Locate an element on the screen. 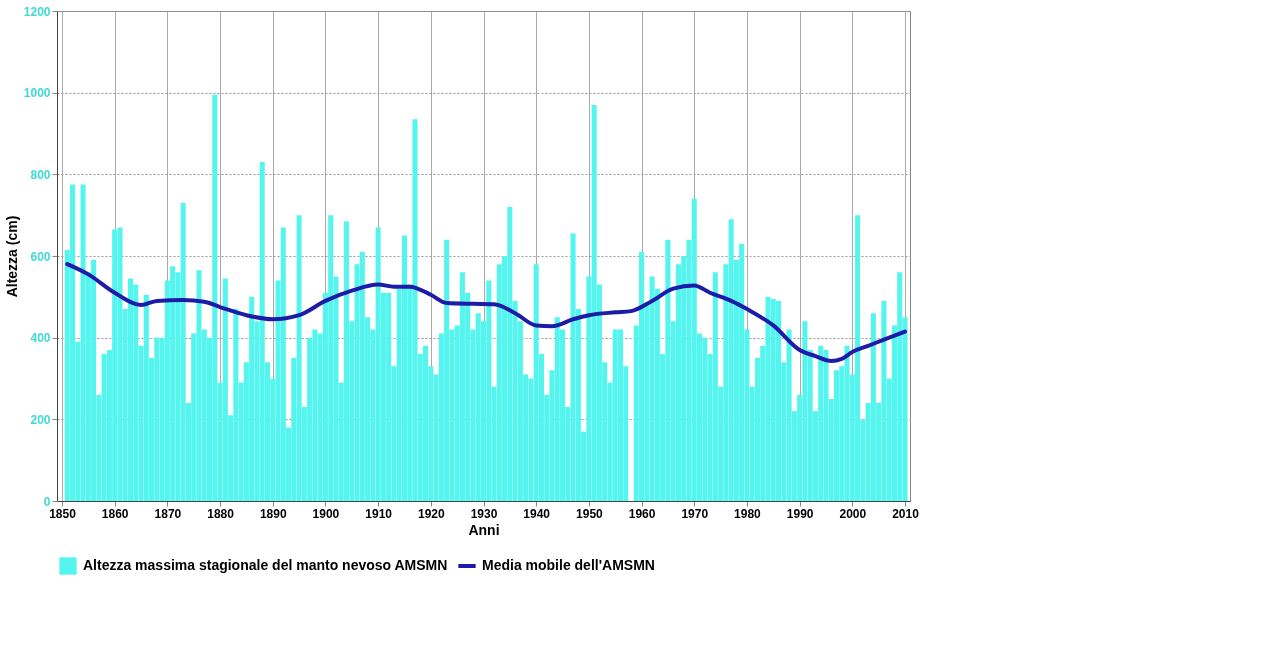 Image resolution: width=1261 pixels, height=660 pixels. x-axis-title: Anni is located at coordinates (484, 529).